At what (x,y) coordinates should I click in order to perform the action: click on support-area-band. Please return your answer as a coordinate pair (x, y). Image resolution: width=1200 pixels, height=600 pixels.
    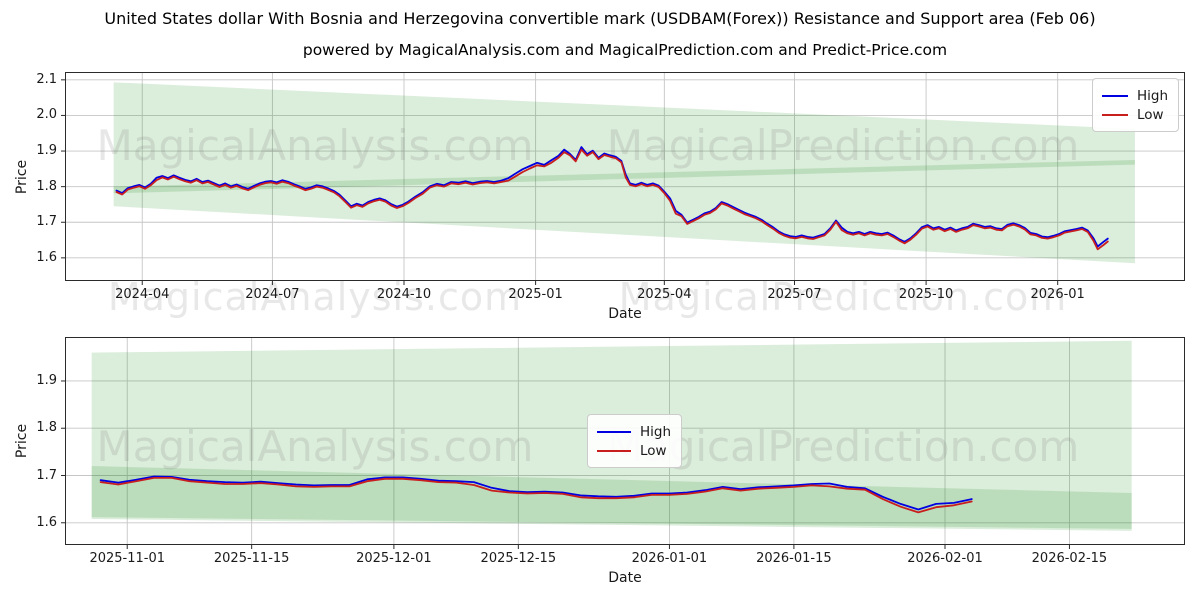
    Looking at the image, I should click on (624, 211).